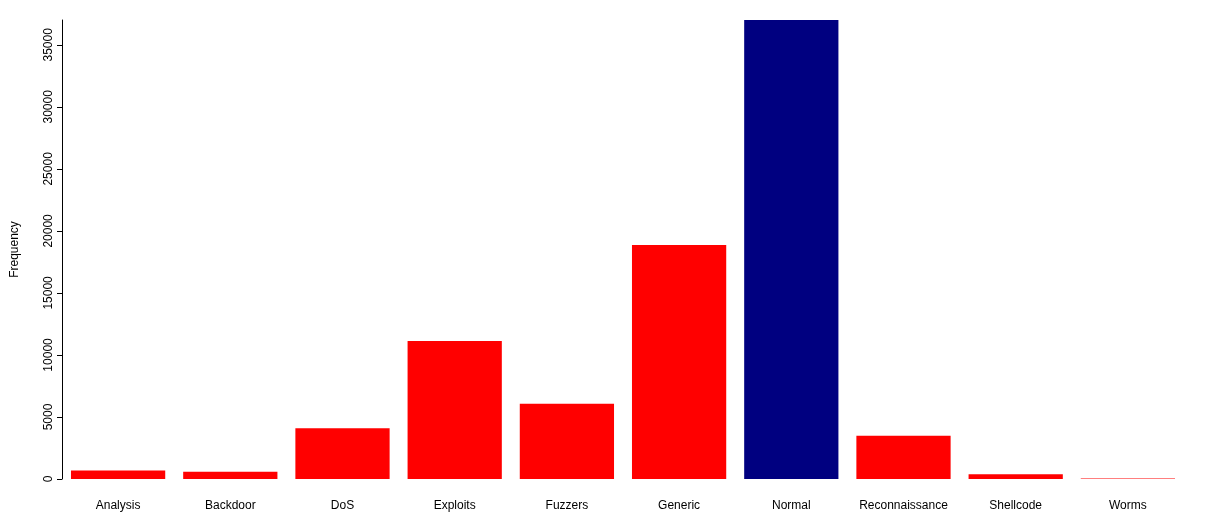 The height and width of the screenshot is (527, 1206). I want to click on y-tick-label: 30000, so click(48, 106).